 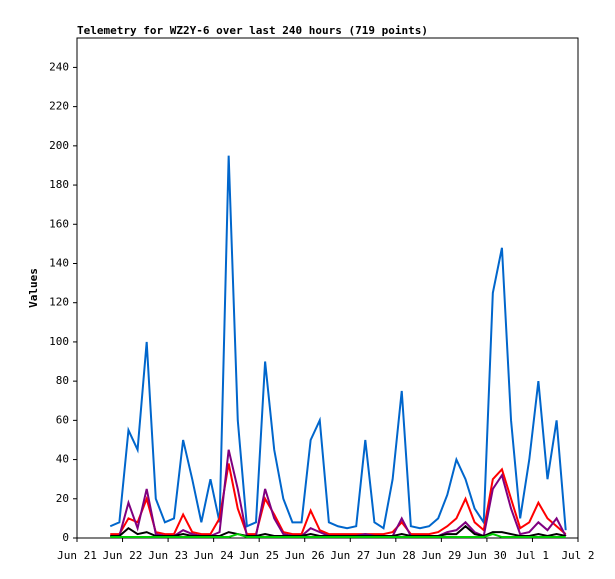 I want to click on x-tick-label: Jun 28, so click(x=396, y=555).